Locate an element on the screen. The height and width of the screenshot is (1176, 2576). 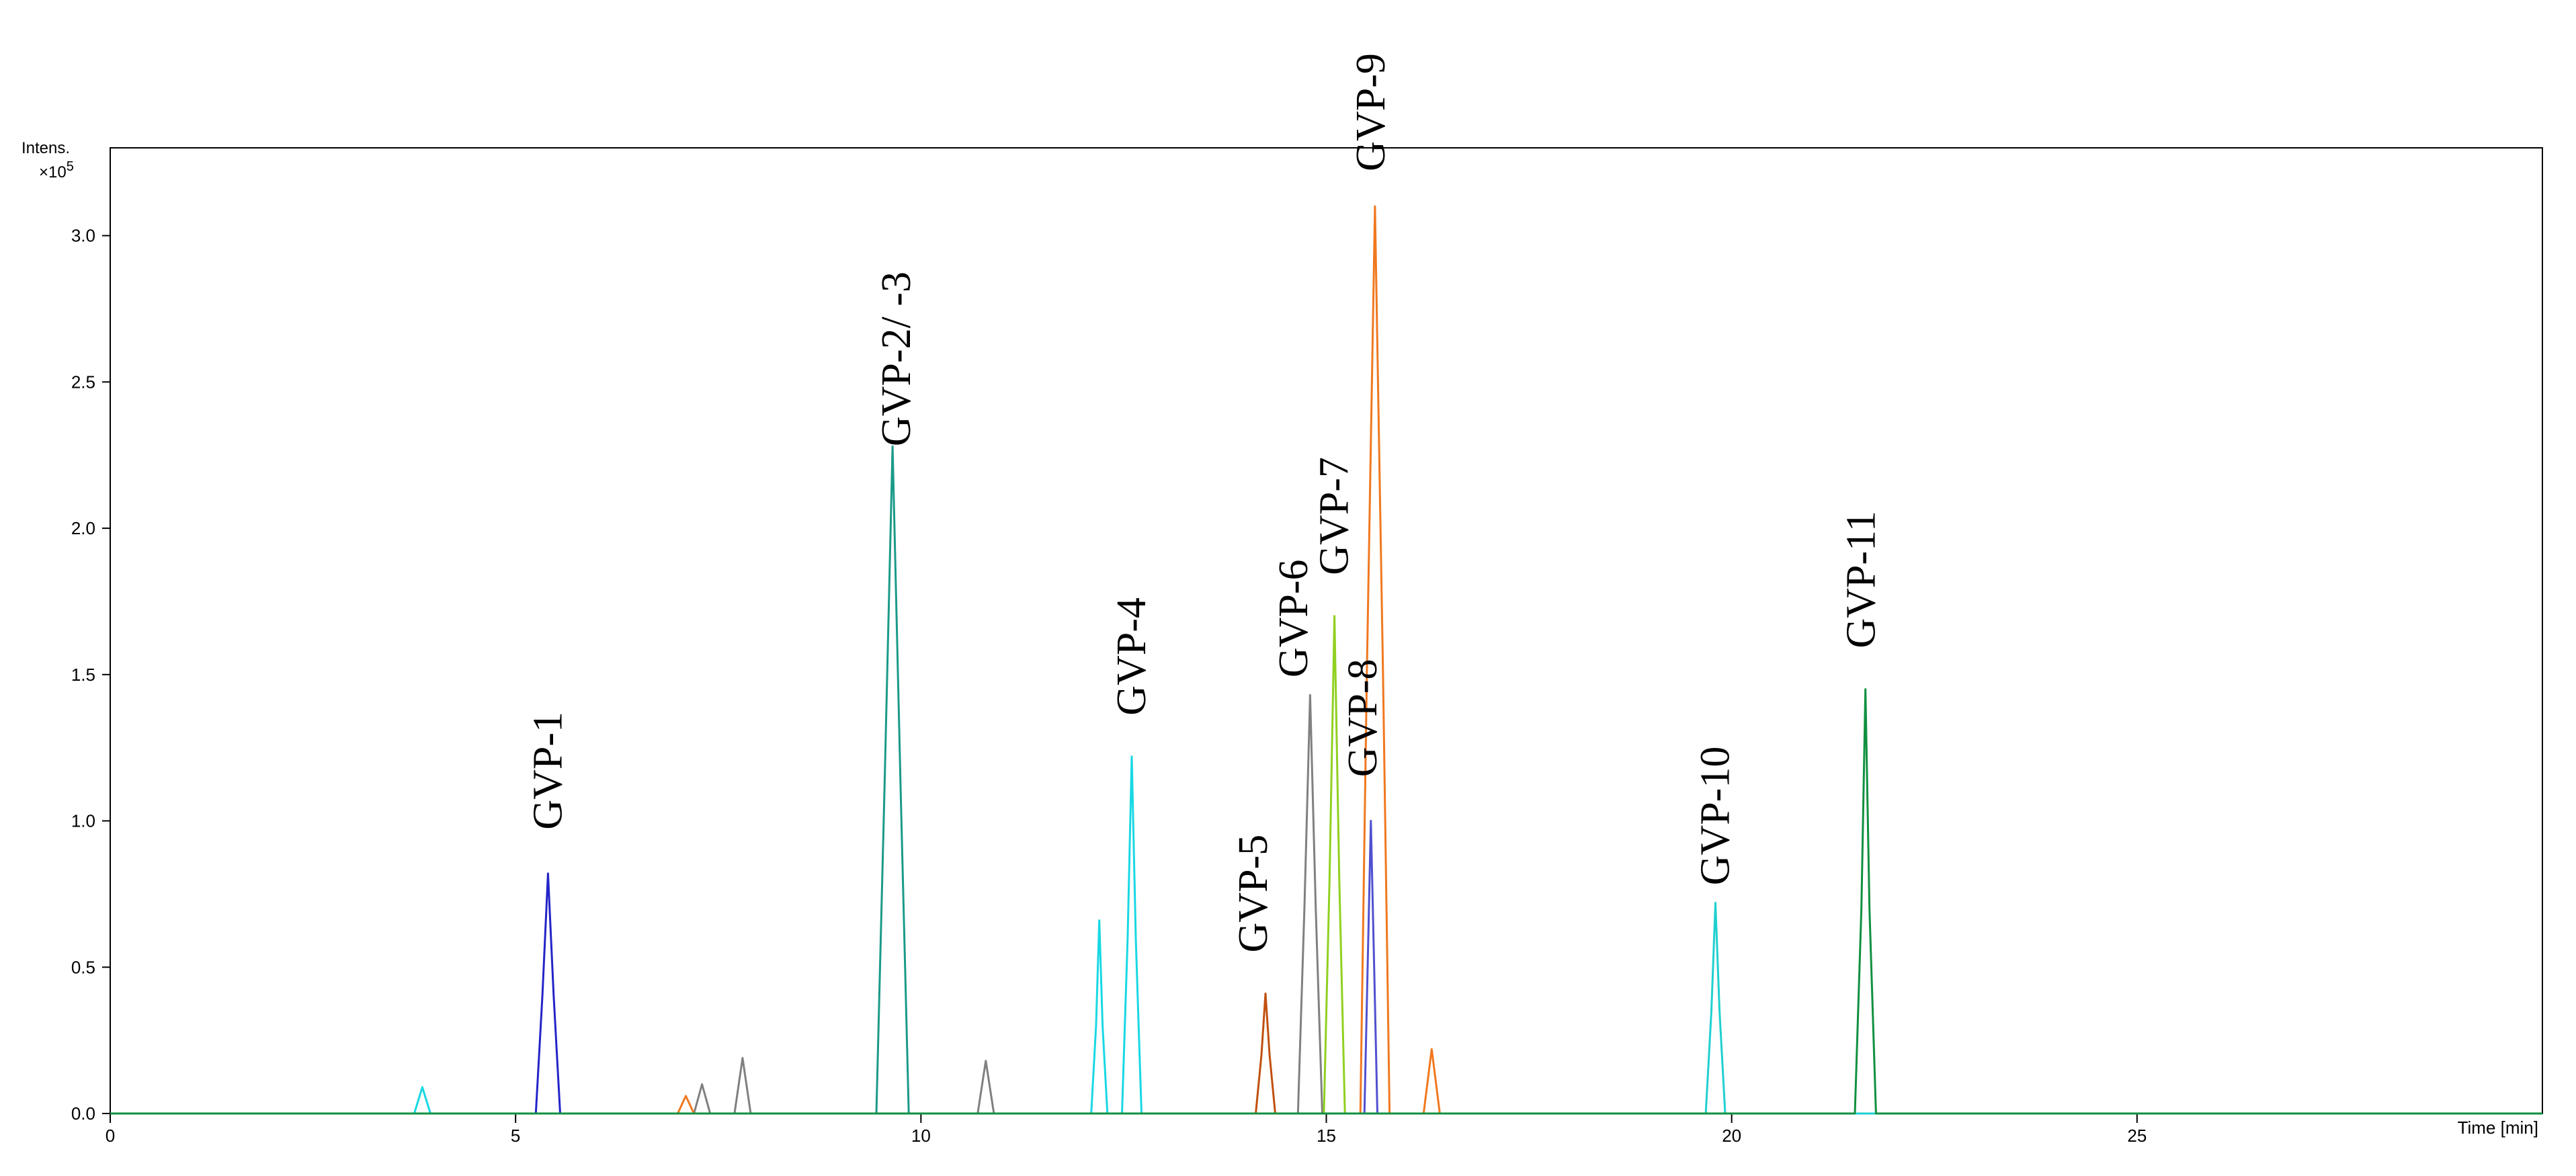
x-tick-label: 10 is located at coordinates (921, 1136).